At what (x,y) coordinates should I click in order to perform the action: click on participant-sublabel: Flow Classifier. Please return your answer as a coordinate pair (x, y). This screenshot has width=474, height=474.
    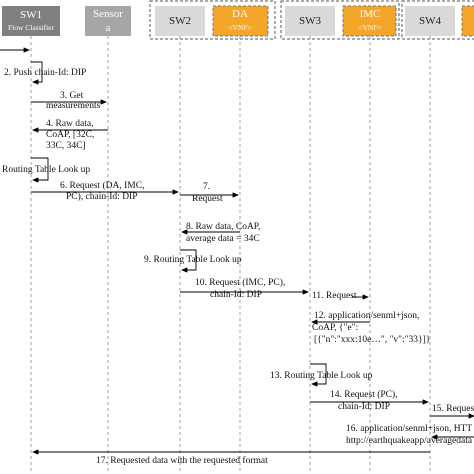
    Looking at the image, I should click on (31, 27).